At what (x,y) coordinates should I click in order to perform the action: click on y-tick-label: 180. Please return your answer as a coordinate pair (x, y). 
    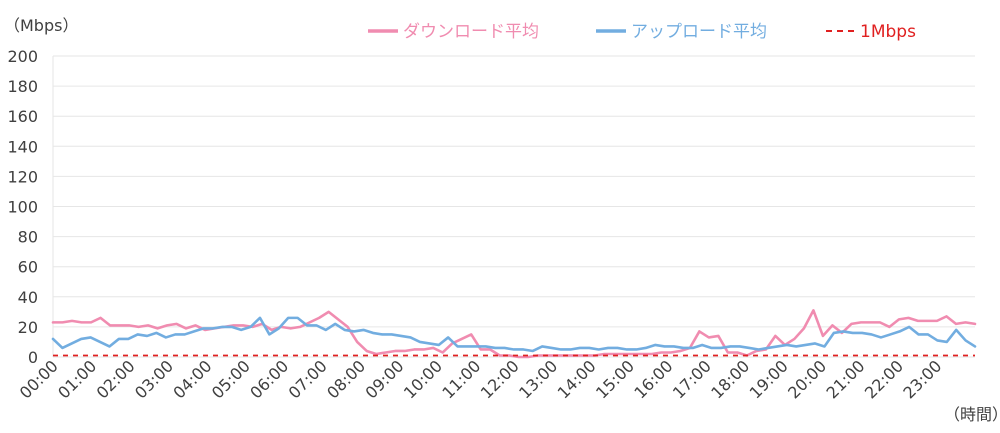
    Looking at the image, I should click on (22, 86).